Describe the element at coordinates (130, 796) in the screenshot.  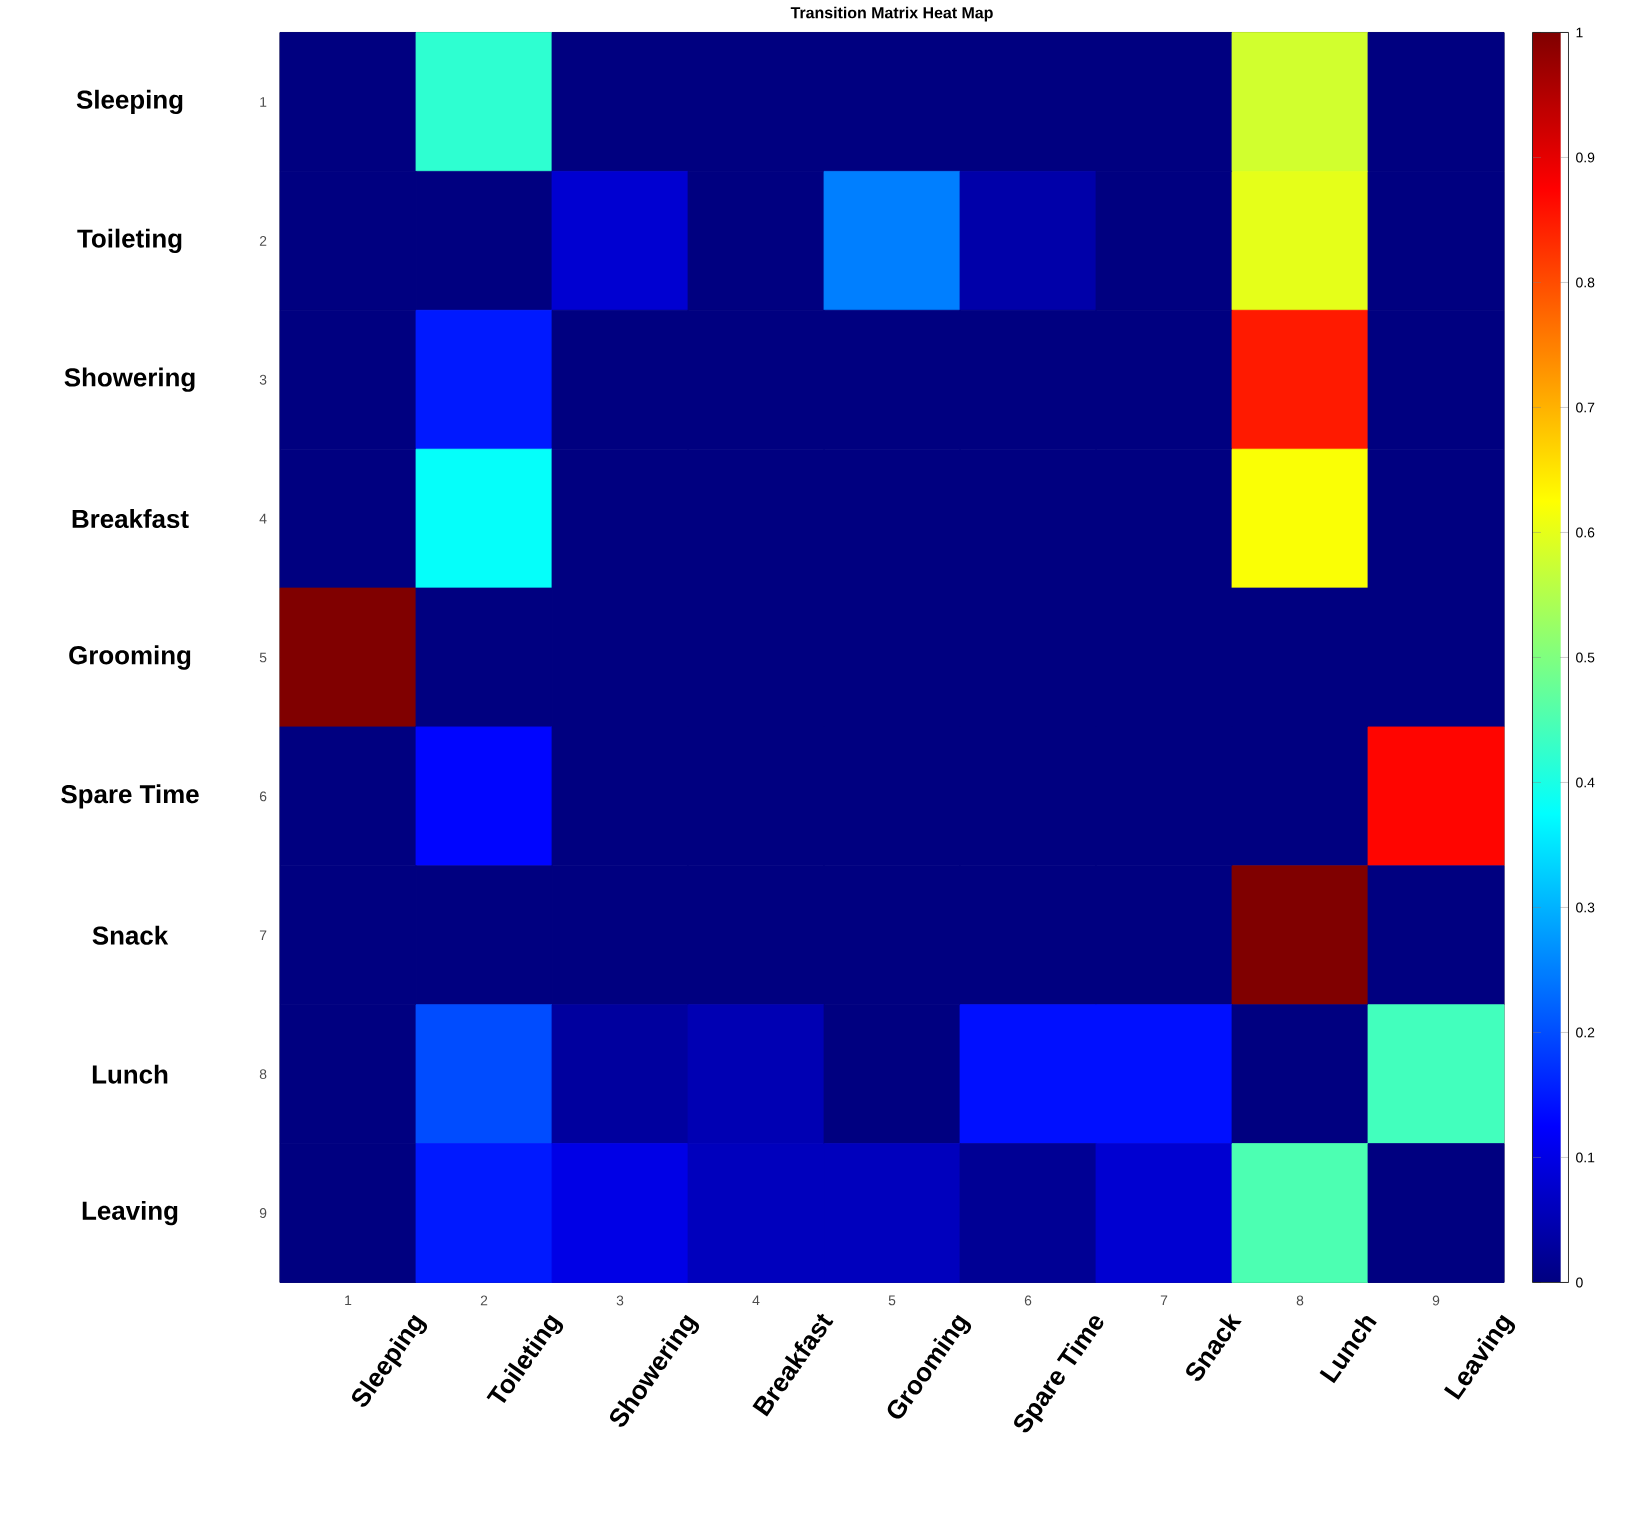
I see `y-tick-label: Spare Time` at that location.